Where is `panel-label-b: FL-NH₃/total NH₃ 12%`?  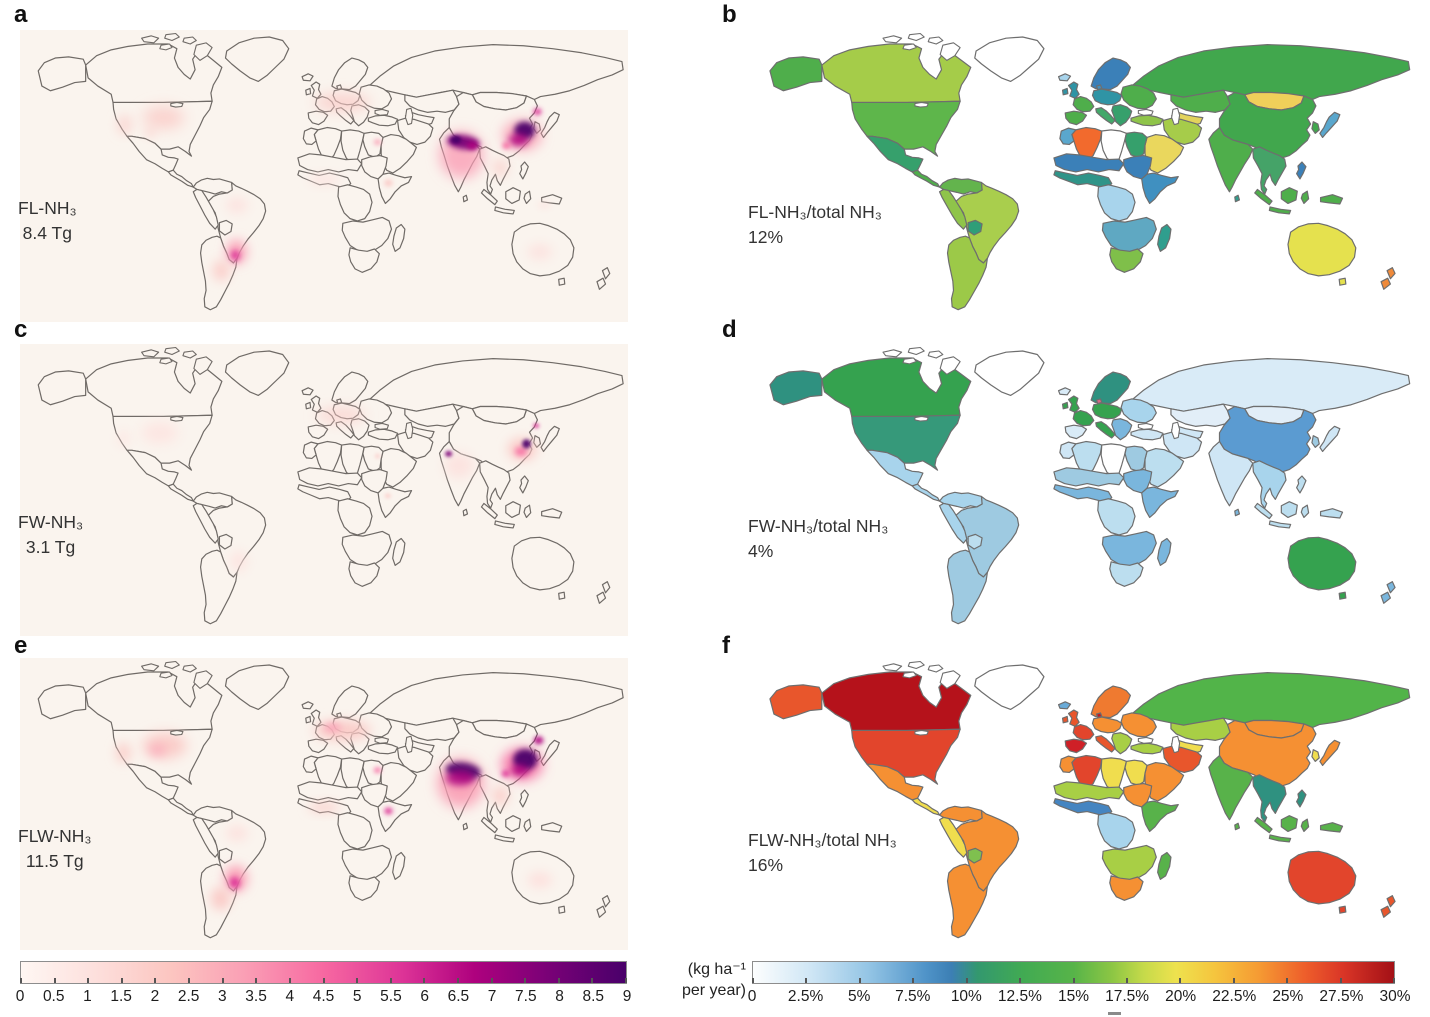
panel-label-b: FL-NH₃/total NH₃ 12% is located at coordinates (815, 225).